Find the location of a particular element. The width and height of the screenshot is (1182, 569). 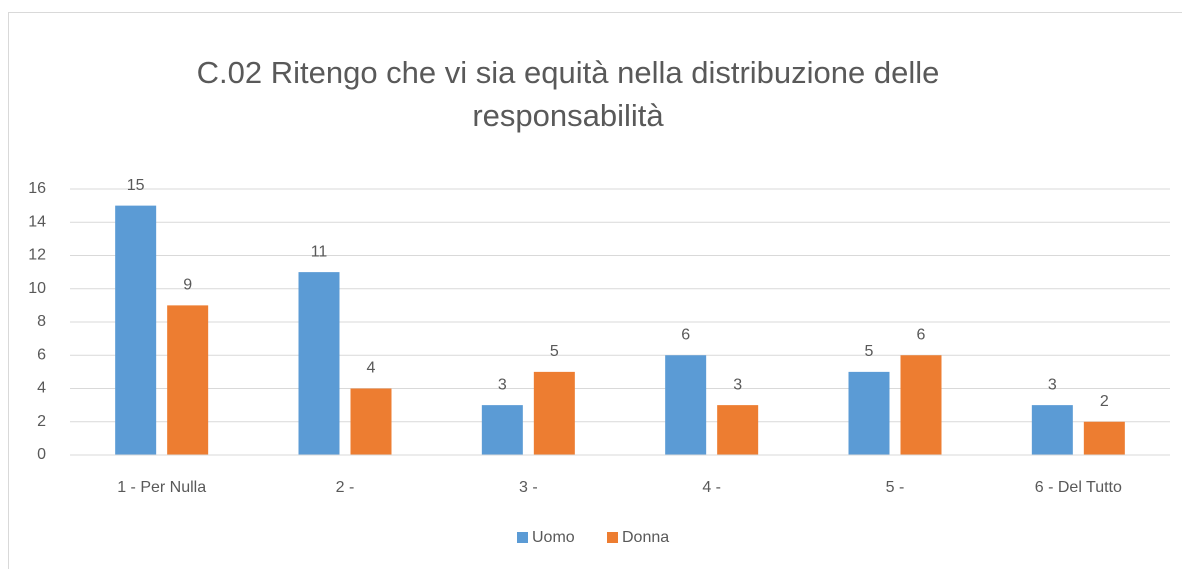

x-tick-label: 6 - Del Tutto is located at coordinates (1078, 487).